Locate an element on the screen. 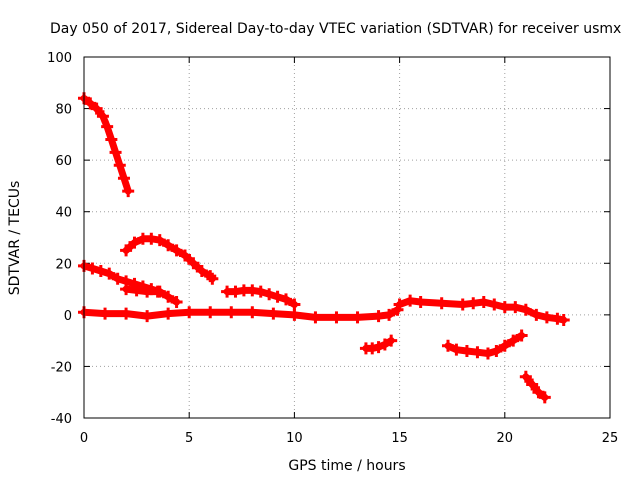 The width and height of the screenshot is (640, 480). y-tick-label: -40 is located at coordinates (61, 419).